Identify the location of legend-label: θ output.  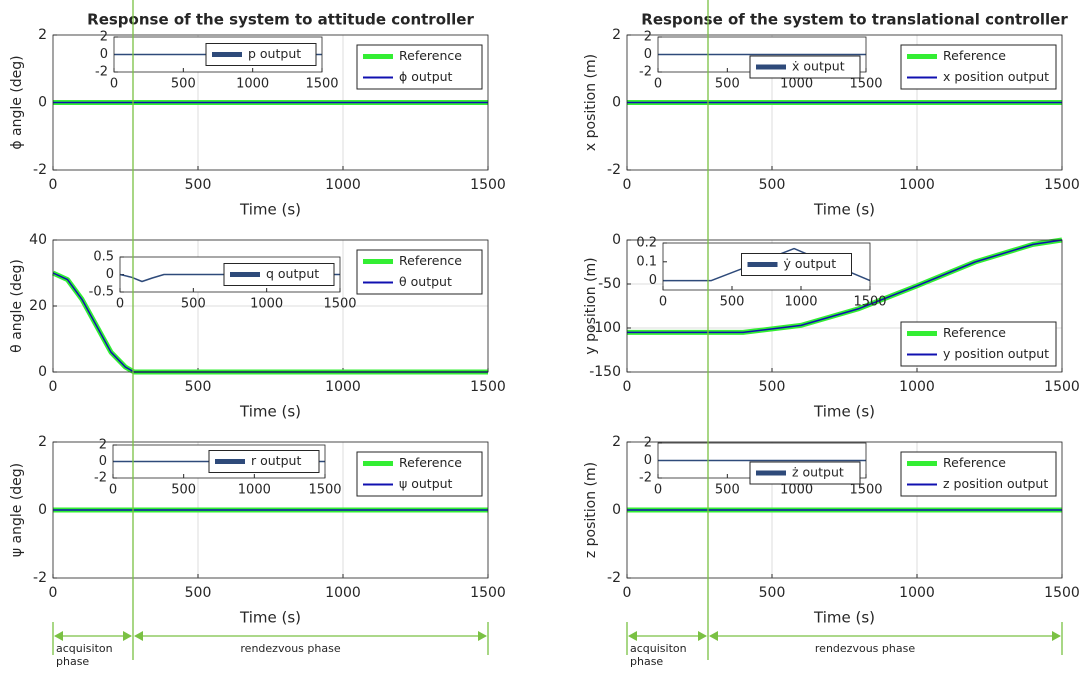
(425, 281).